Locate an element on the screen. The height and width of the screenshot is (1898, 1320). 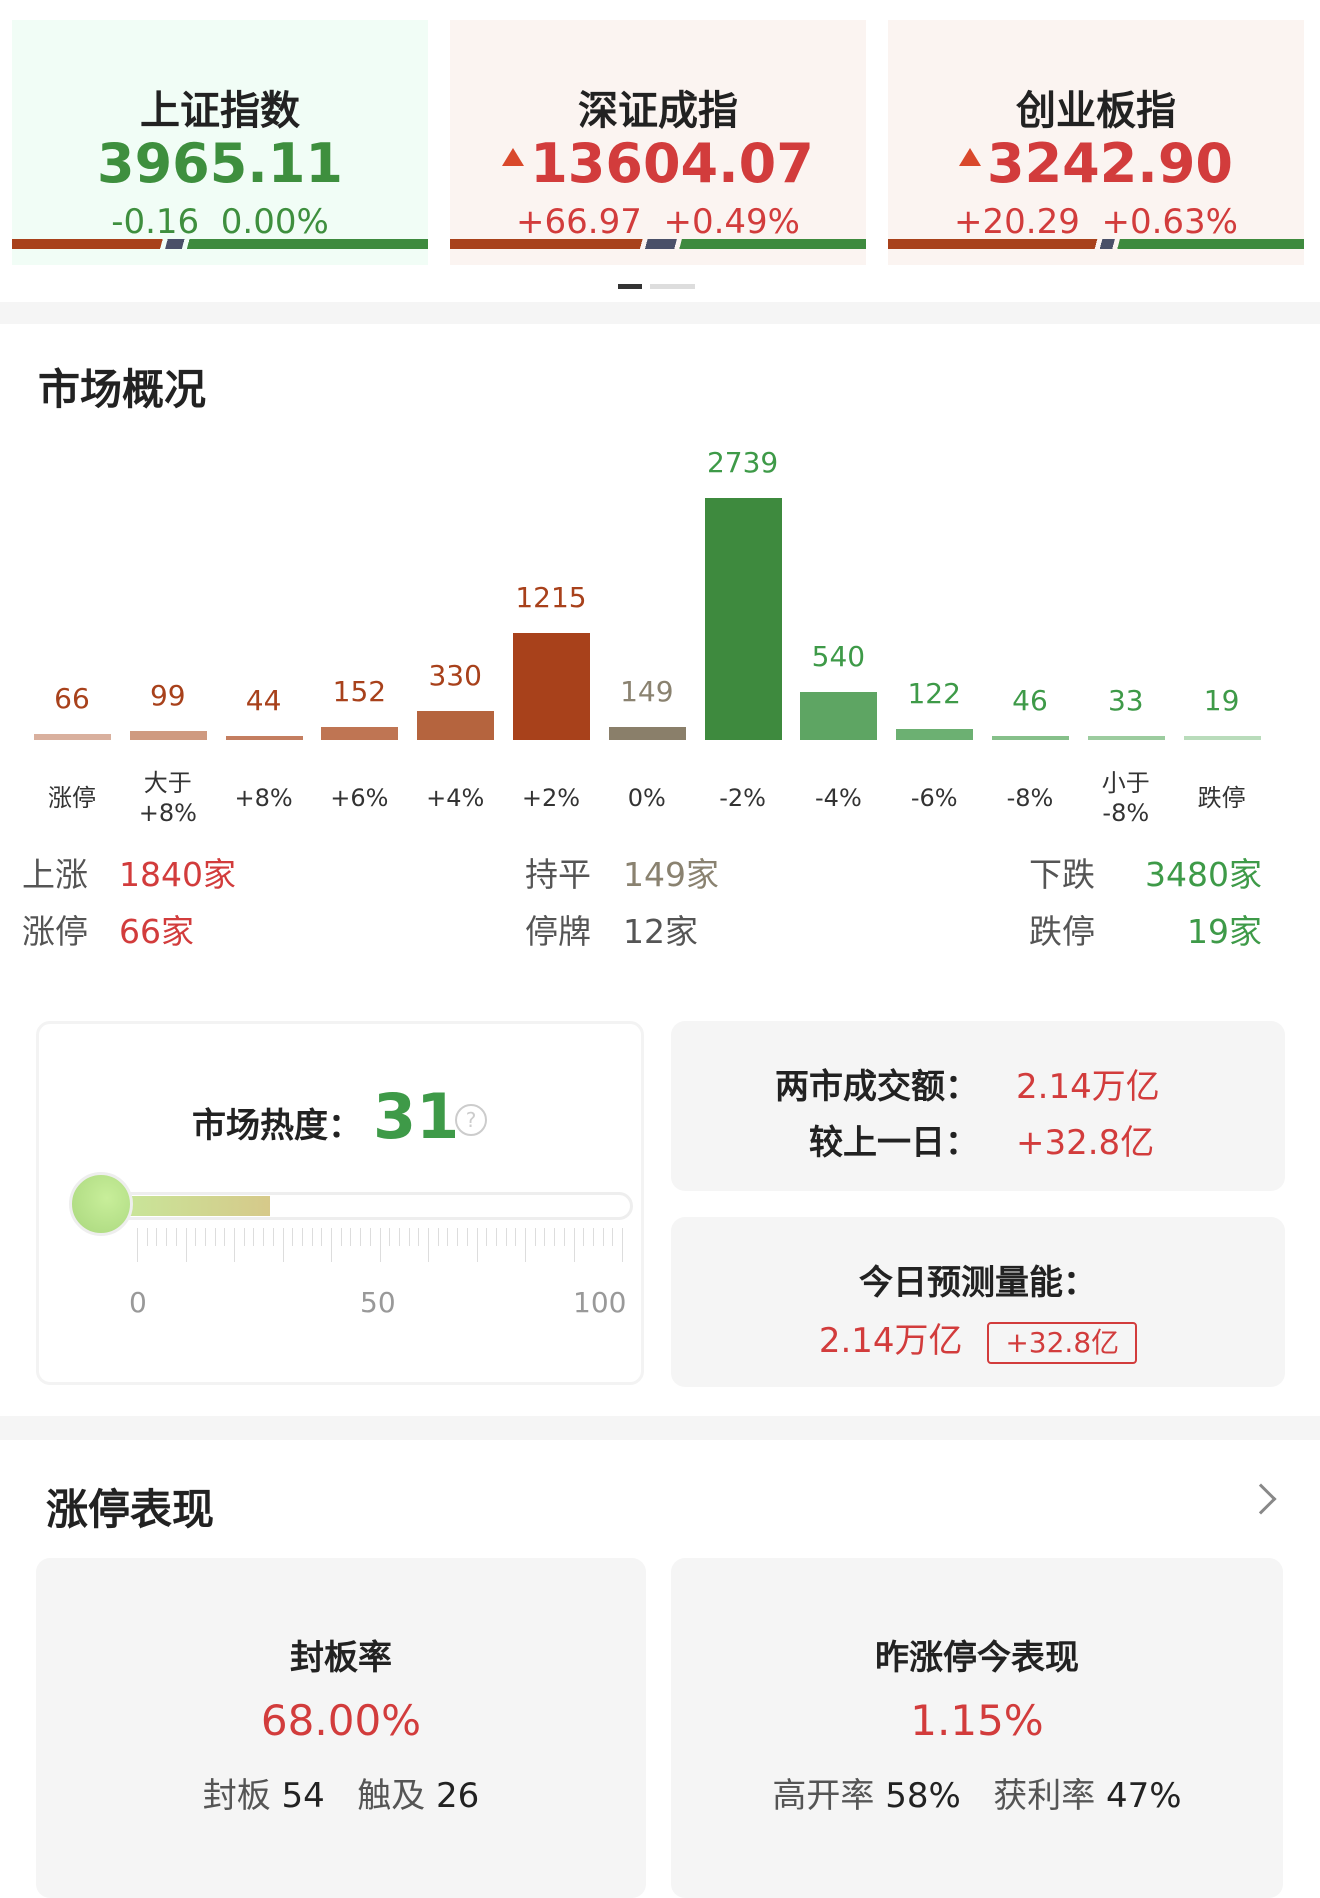
touched-value: 26 is located at coordinates (458, 1796).